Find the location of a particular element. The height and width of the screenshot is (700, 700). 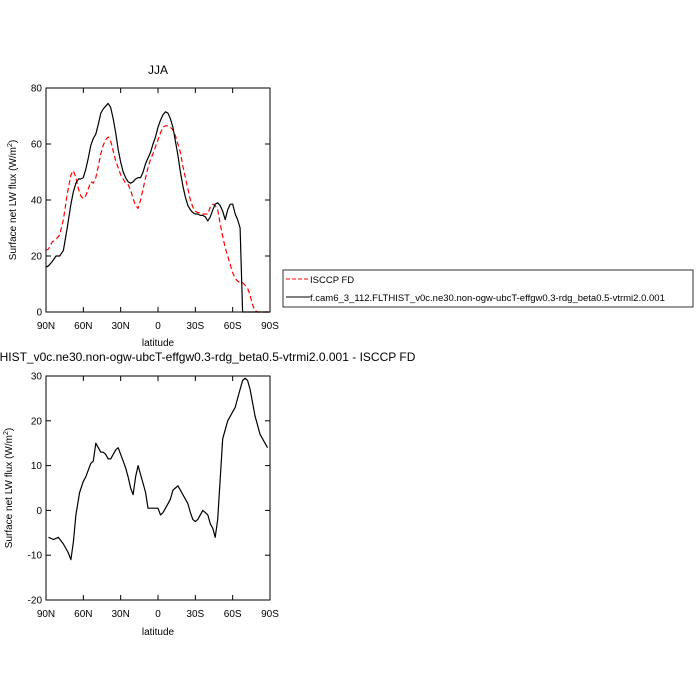

top-panel-title: JJA is located at coordinates (158, 70).